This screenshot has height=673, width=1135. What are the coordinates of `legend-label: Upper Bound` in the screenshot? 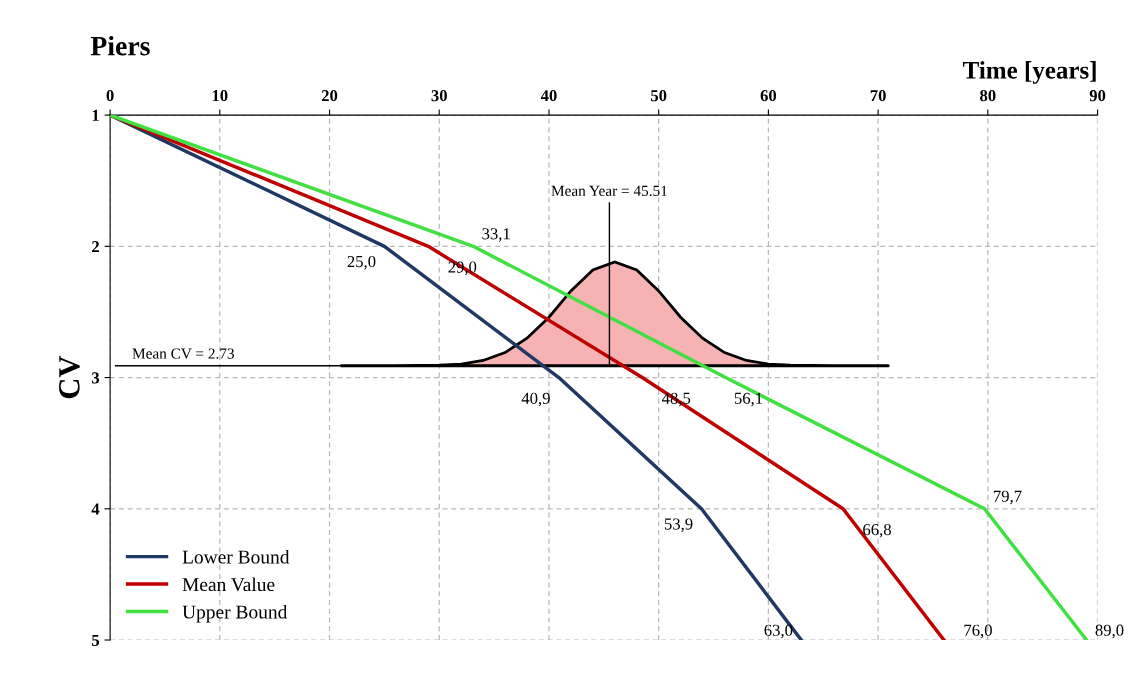 It's located at (235, 613).